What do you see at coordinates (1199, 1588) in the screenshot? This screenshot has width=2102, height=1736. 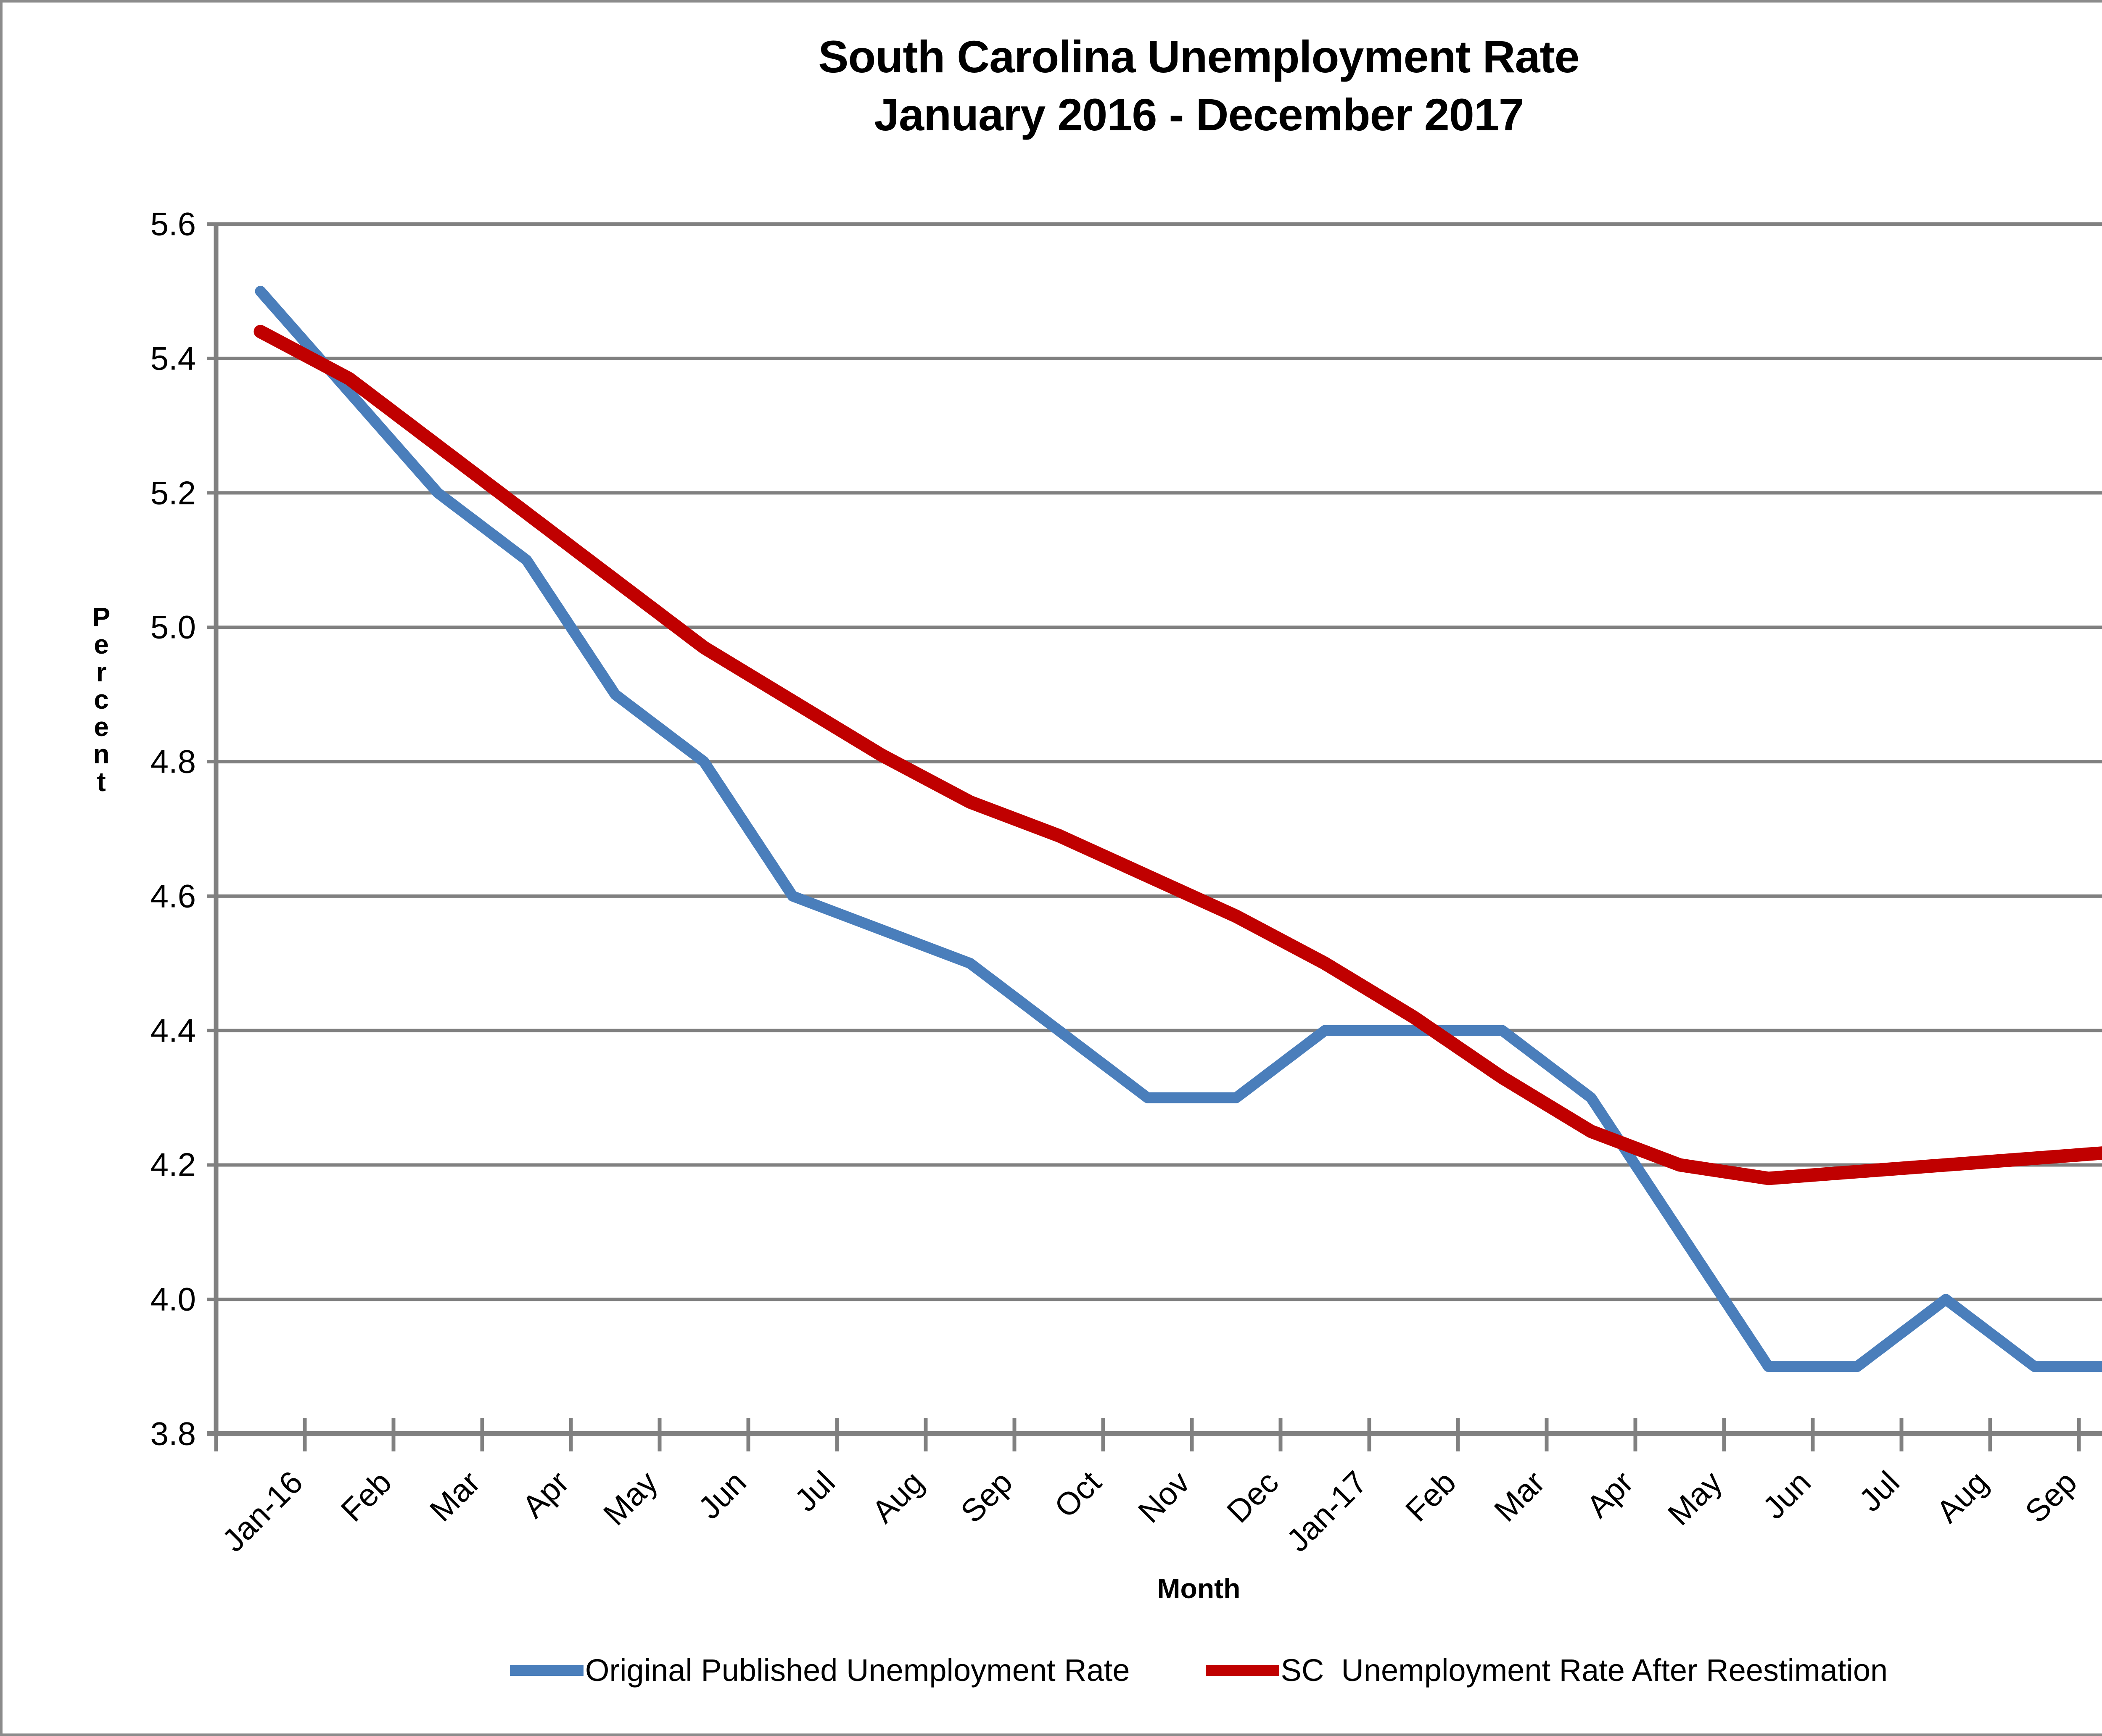 I see `x-axis-title: Month` at bounding box center [1199, 1588].